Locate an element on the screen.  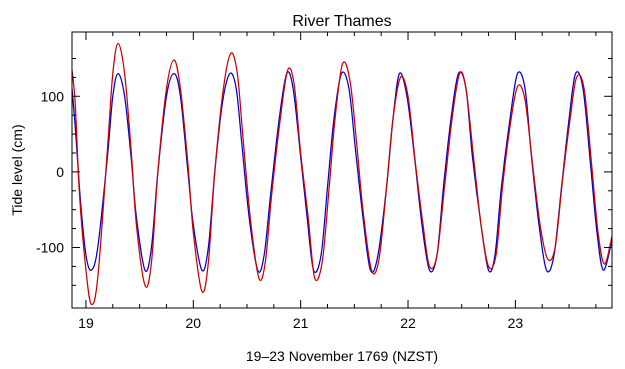
y-tick-label: 0 is located at coordinates (60, 172).